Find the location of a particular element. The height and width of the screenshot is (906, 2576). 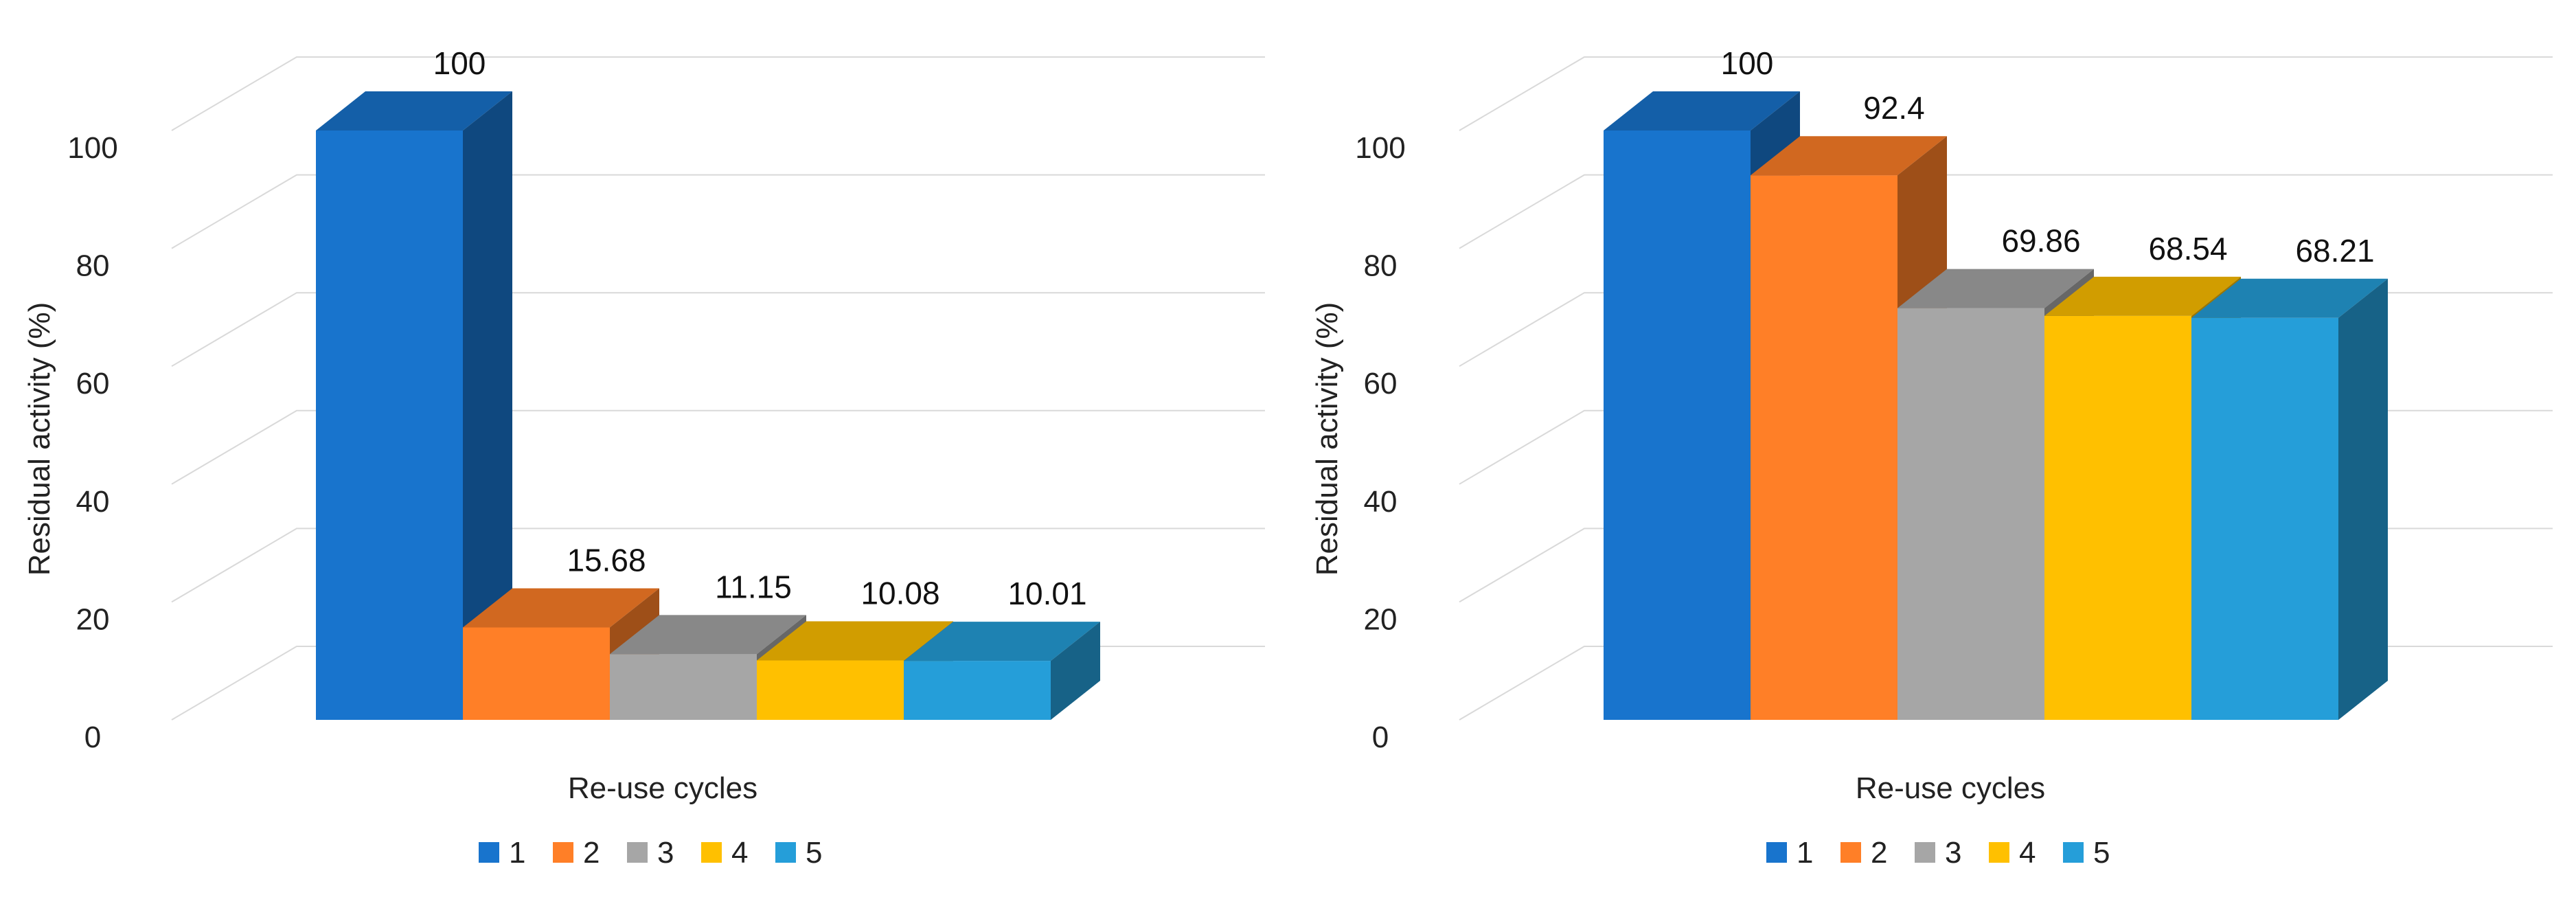

data-label: 11.15 is located at coordinates (753, 586).